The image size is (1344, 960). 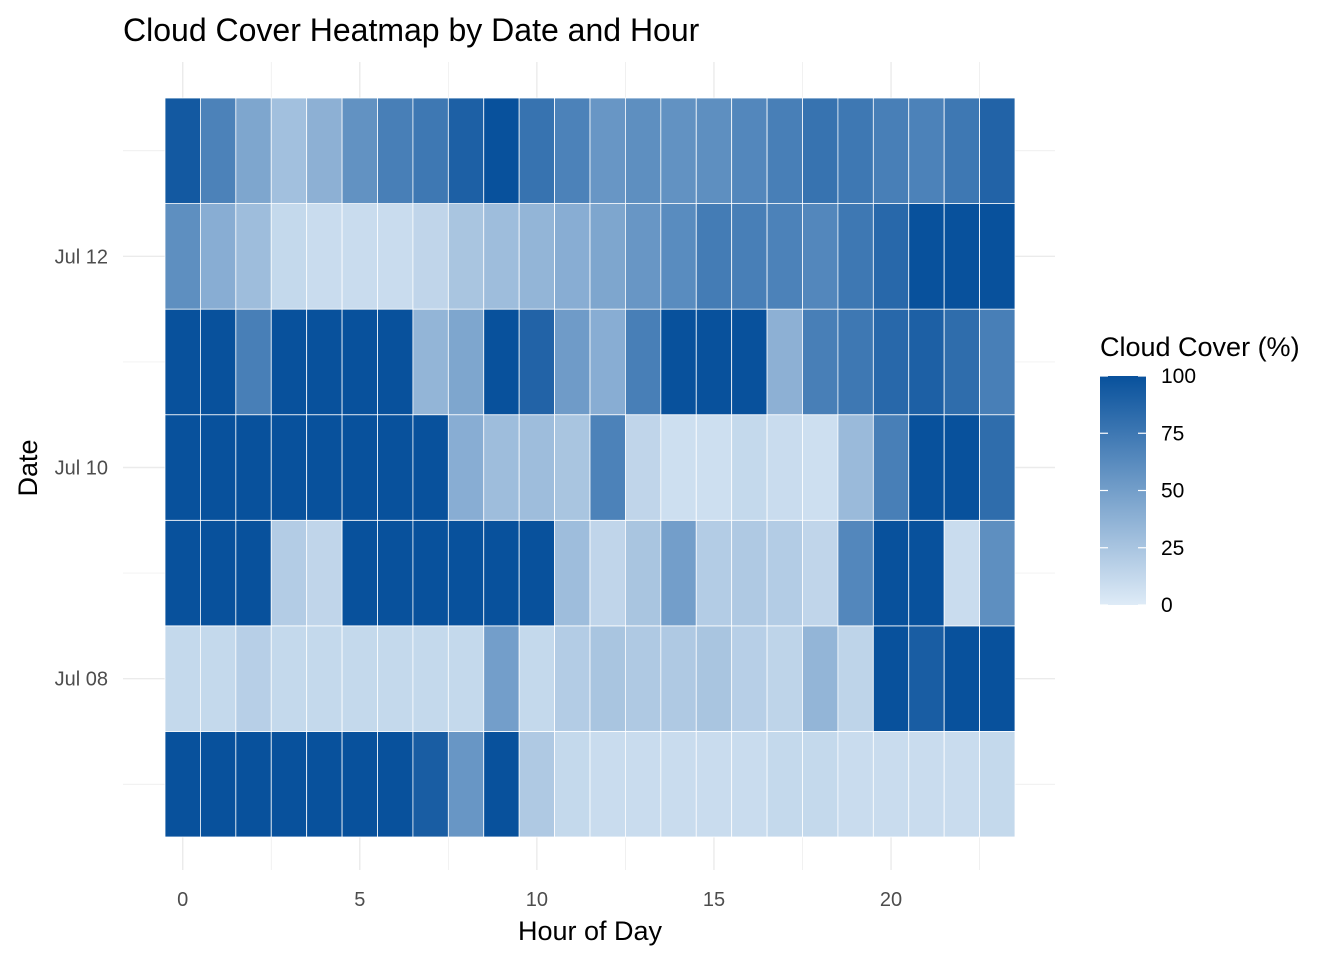 What do you see at coordinates (182, 900) in the screenshot?
I see `x-tick-label: 0` at bounding box center [182, 900].